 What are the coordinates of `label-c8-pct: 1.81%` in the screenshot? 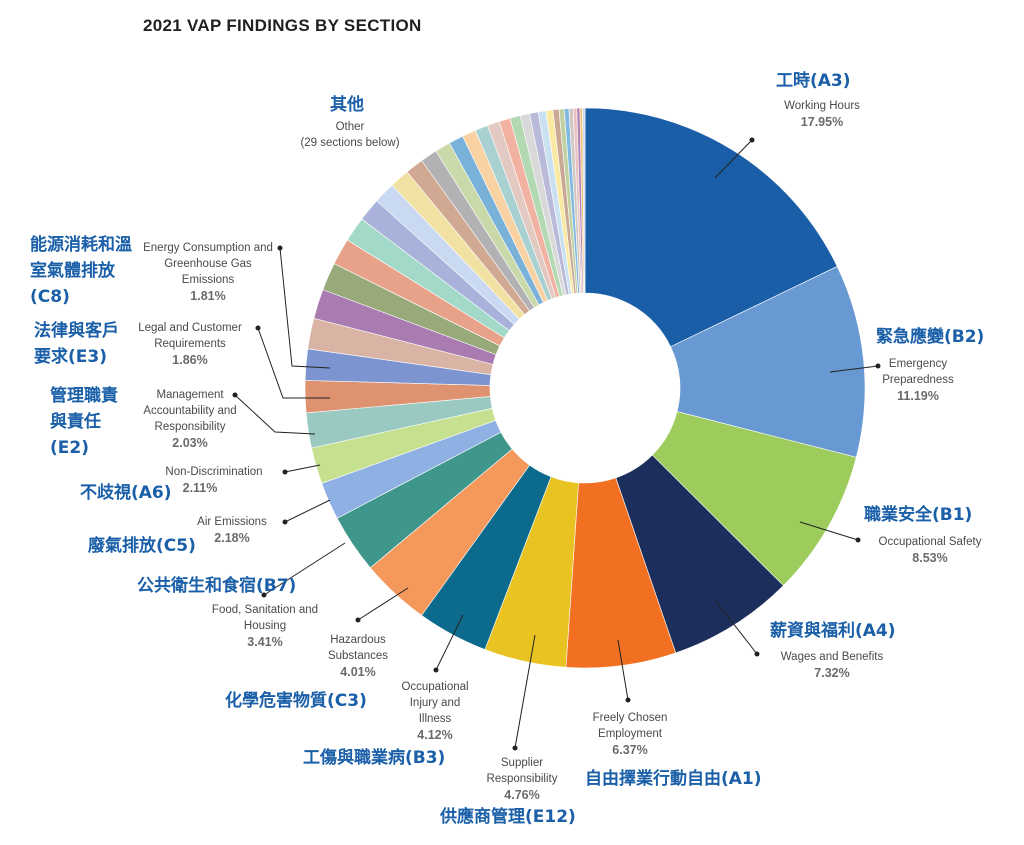 It's located at (208, 296).